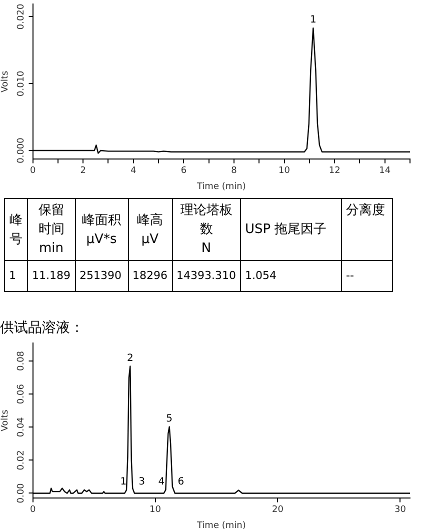 The image size is (432, 529). Describe the element at coordinates (16, 230) in the screenshot. I see `text: 峰号` at that location.